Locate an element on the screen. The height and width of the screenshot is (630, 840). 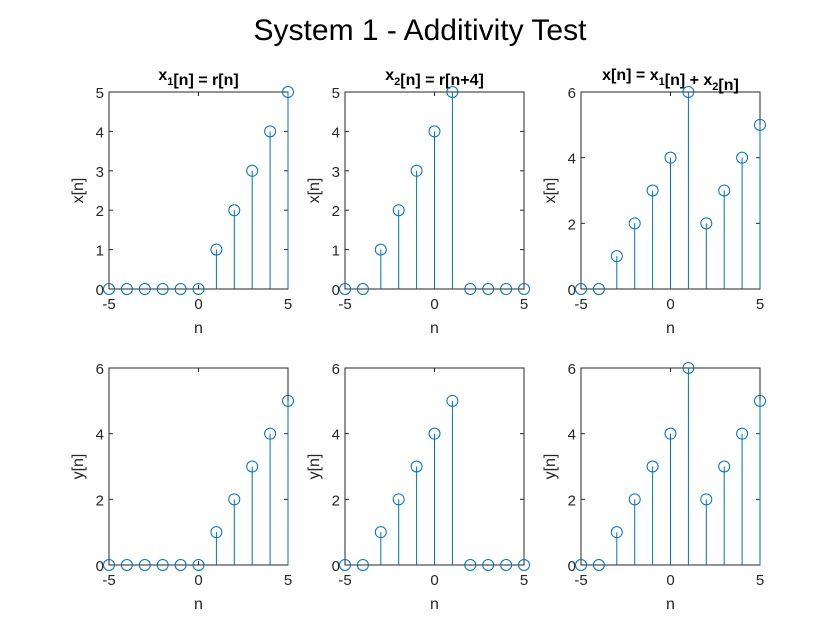
title-text: x[n] = x is located at coordinates (630, 75).